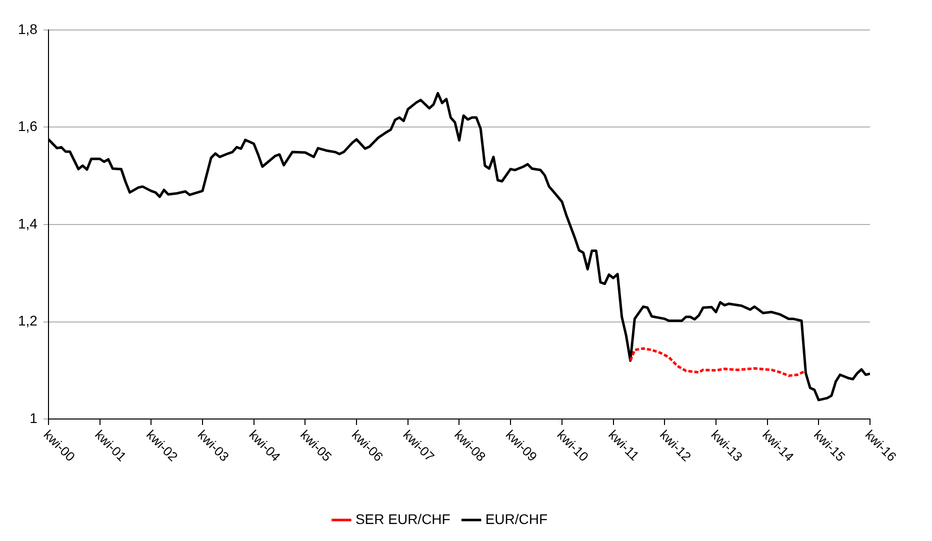  What do you see at coordinates (402, 518) in the screenshot?
I see `legend-label: SER EUR/CHF` at bounding box center [402, 518].